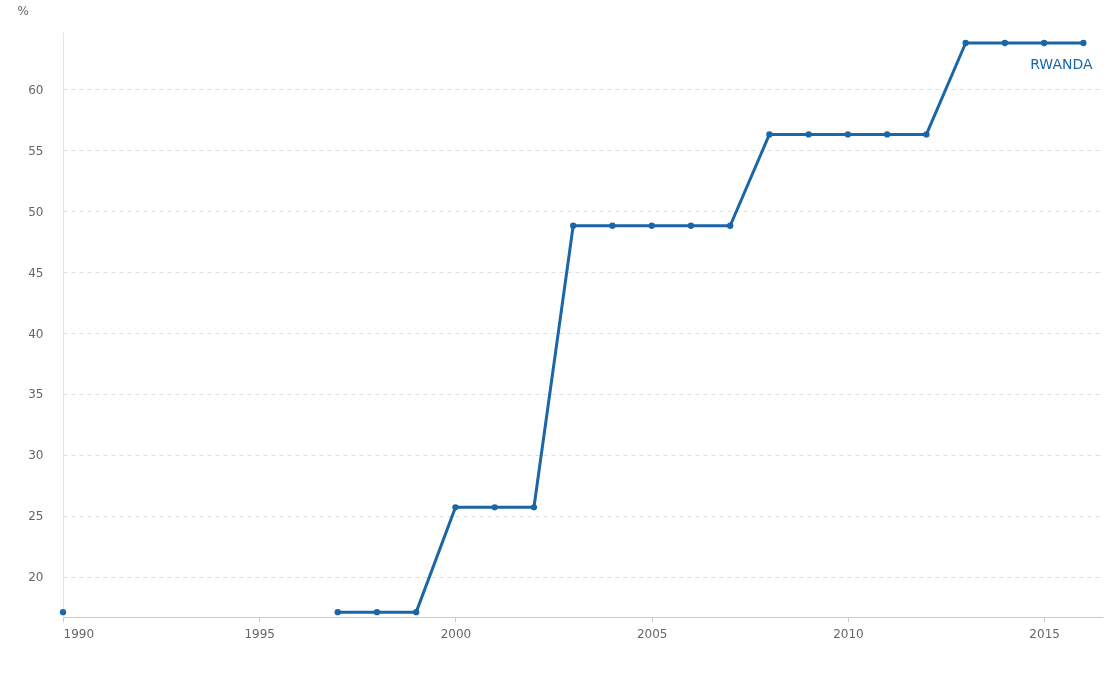 The height and width of the screenshot is (679, 1113). Describe the element at coordinates (652, 633) in the screenshot. I see `x-tick-label: 2005` at that location.